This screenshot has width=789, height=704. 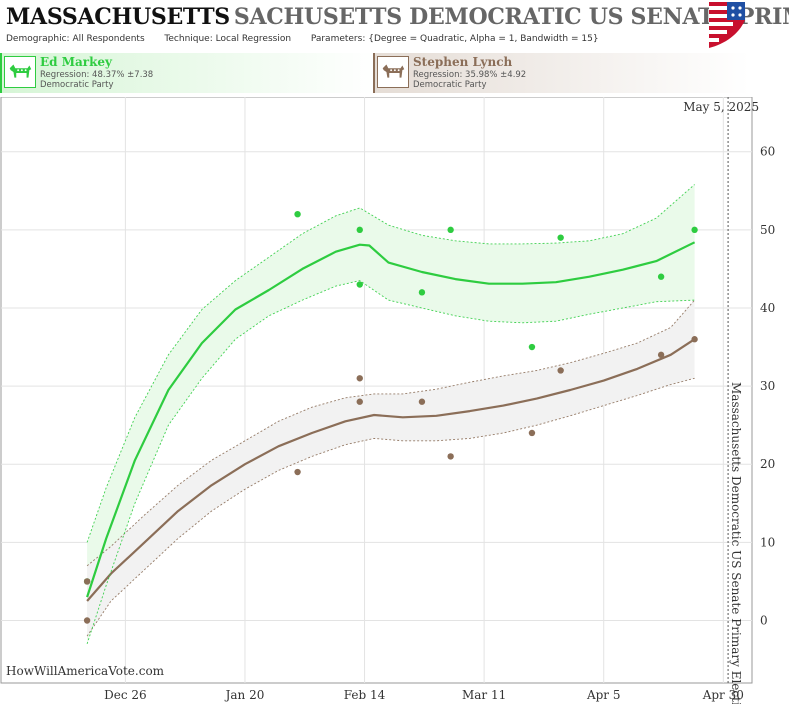 I want to click on demographic-value: All Respondents, so click(x=108, y=39).